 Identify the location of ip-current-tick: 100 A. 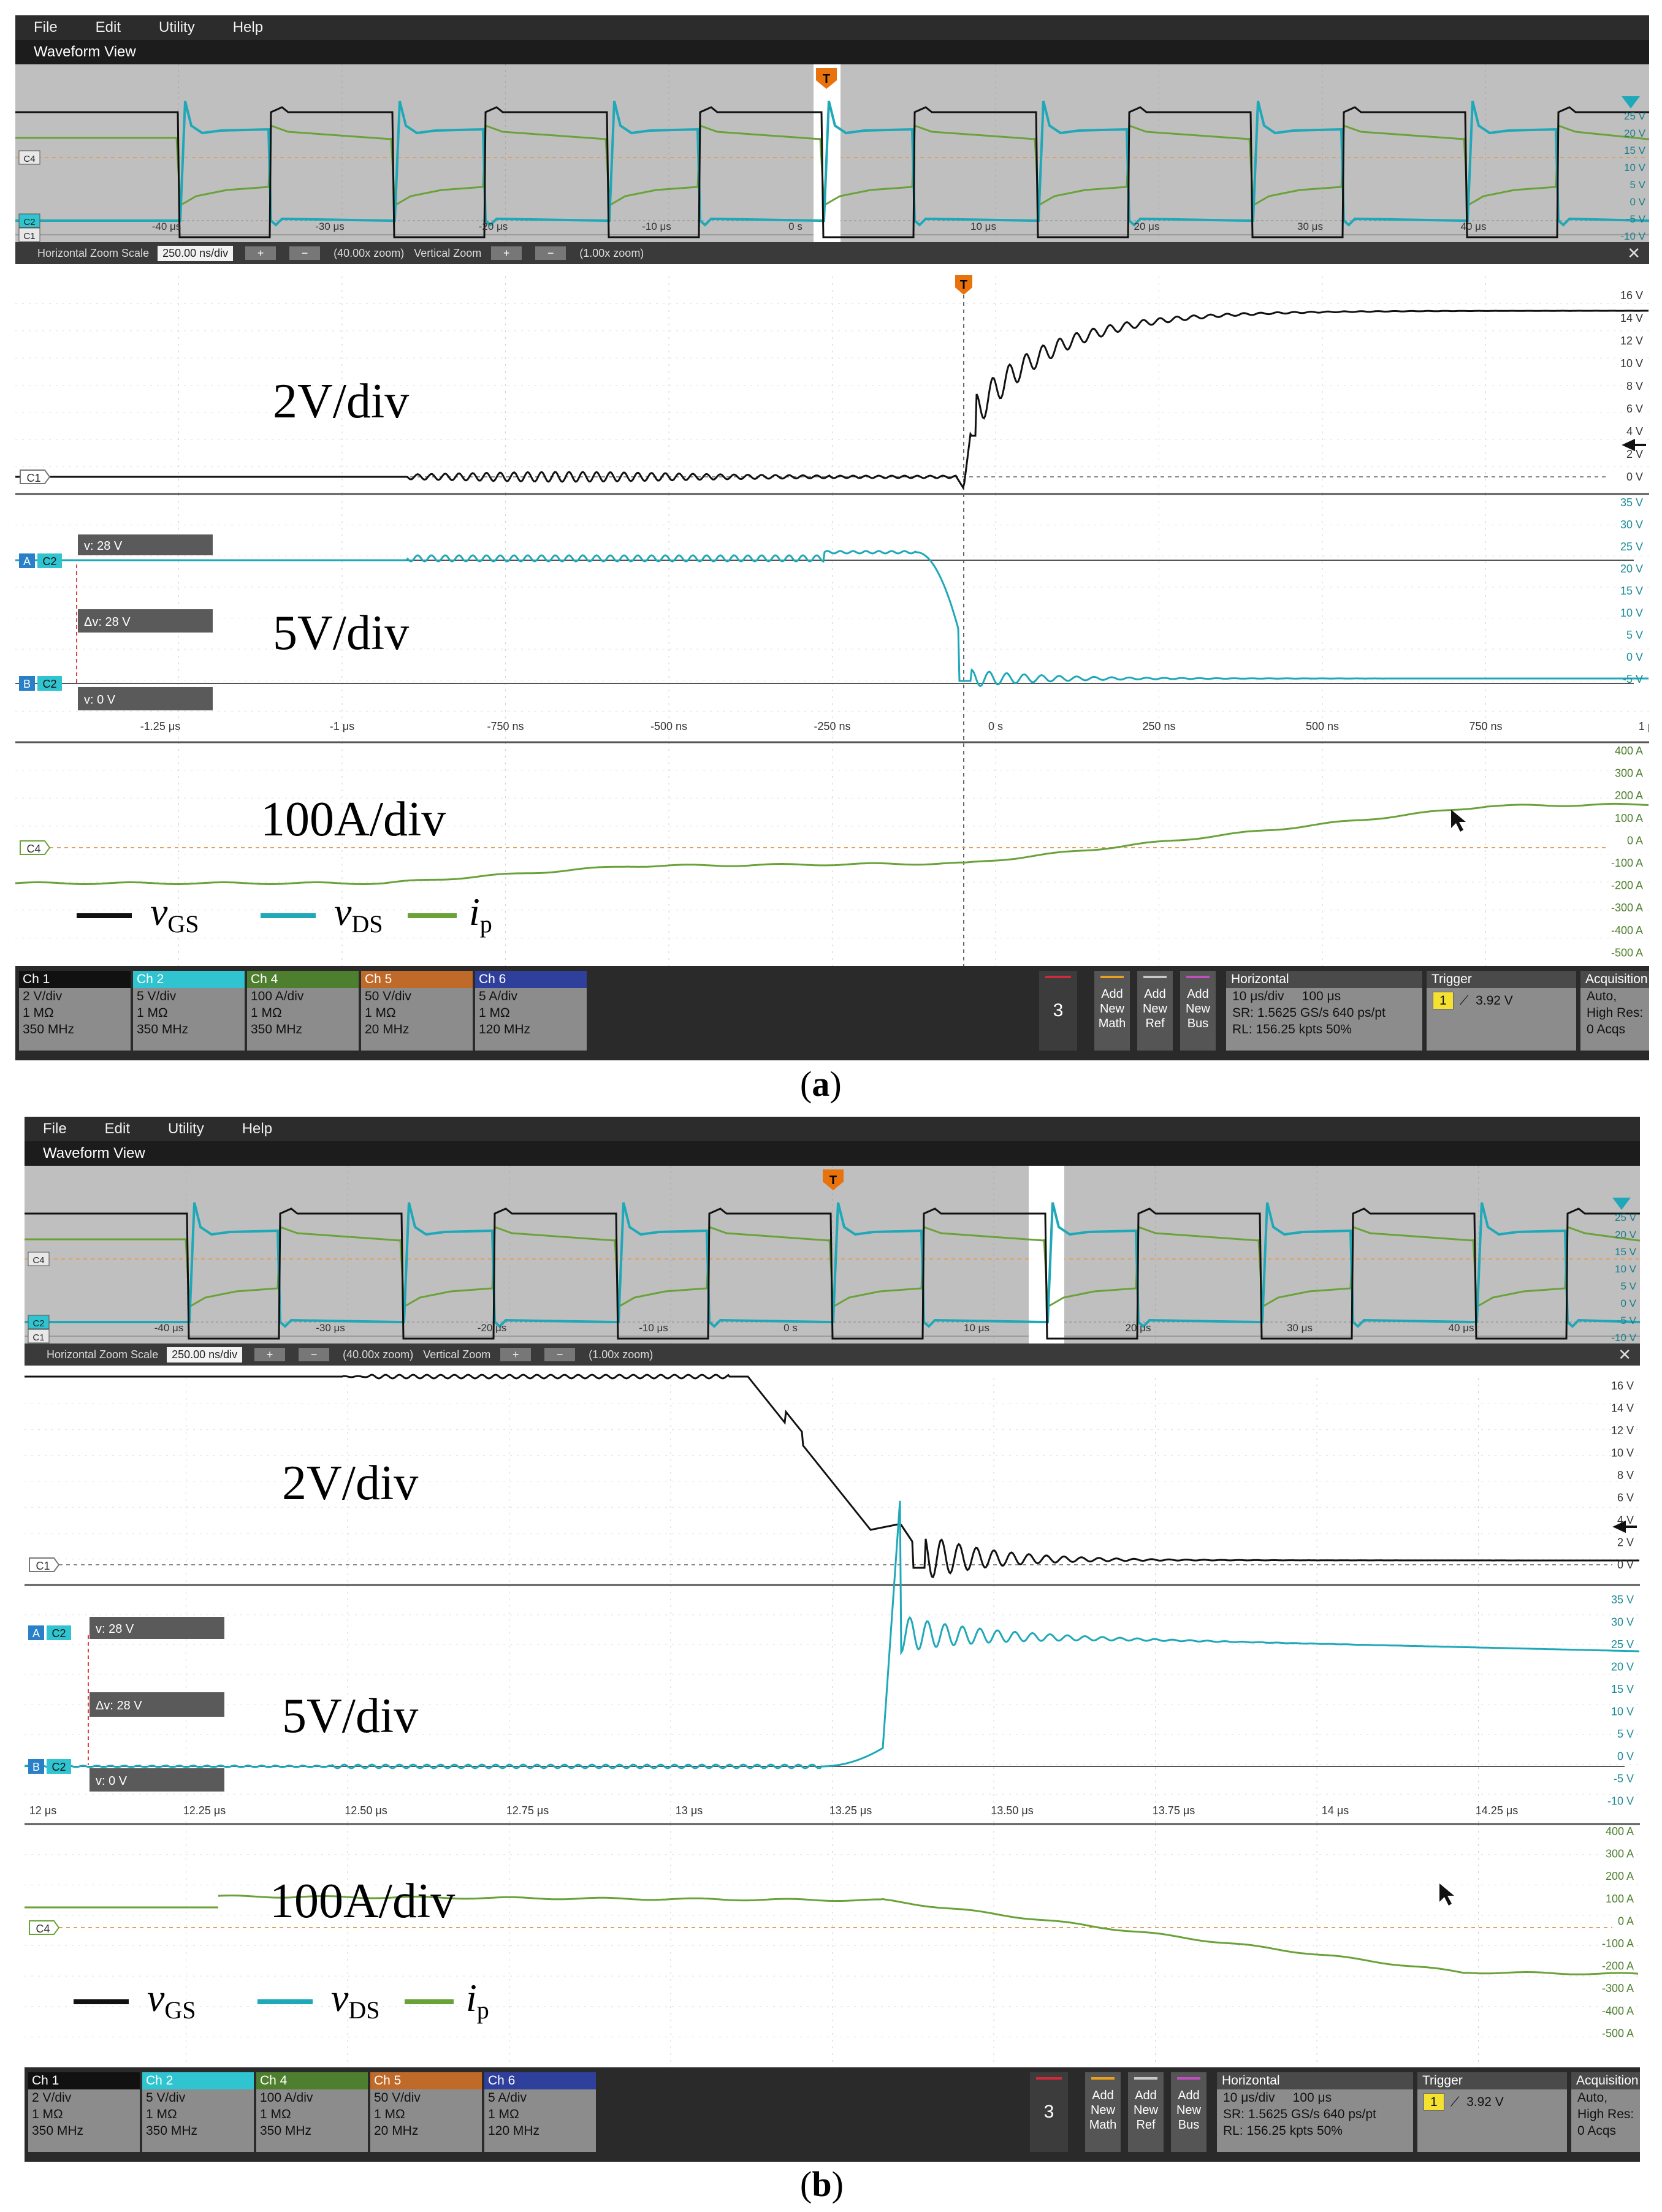
(1620, 1899).